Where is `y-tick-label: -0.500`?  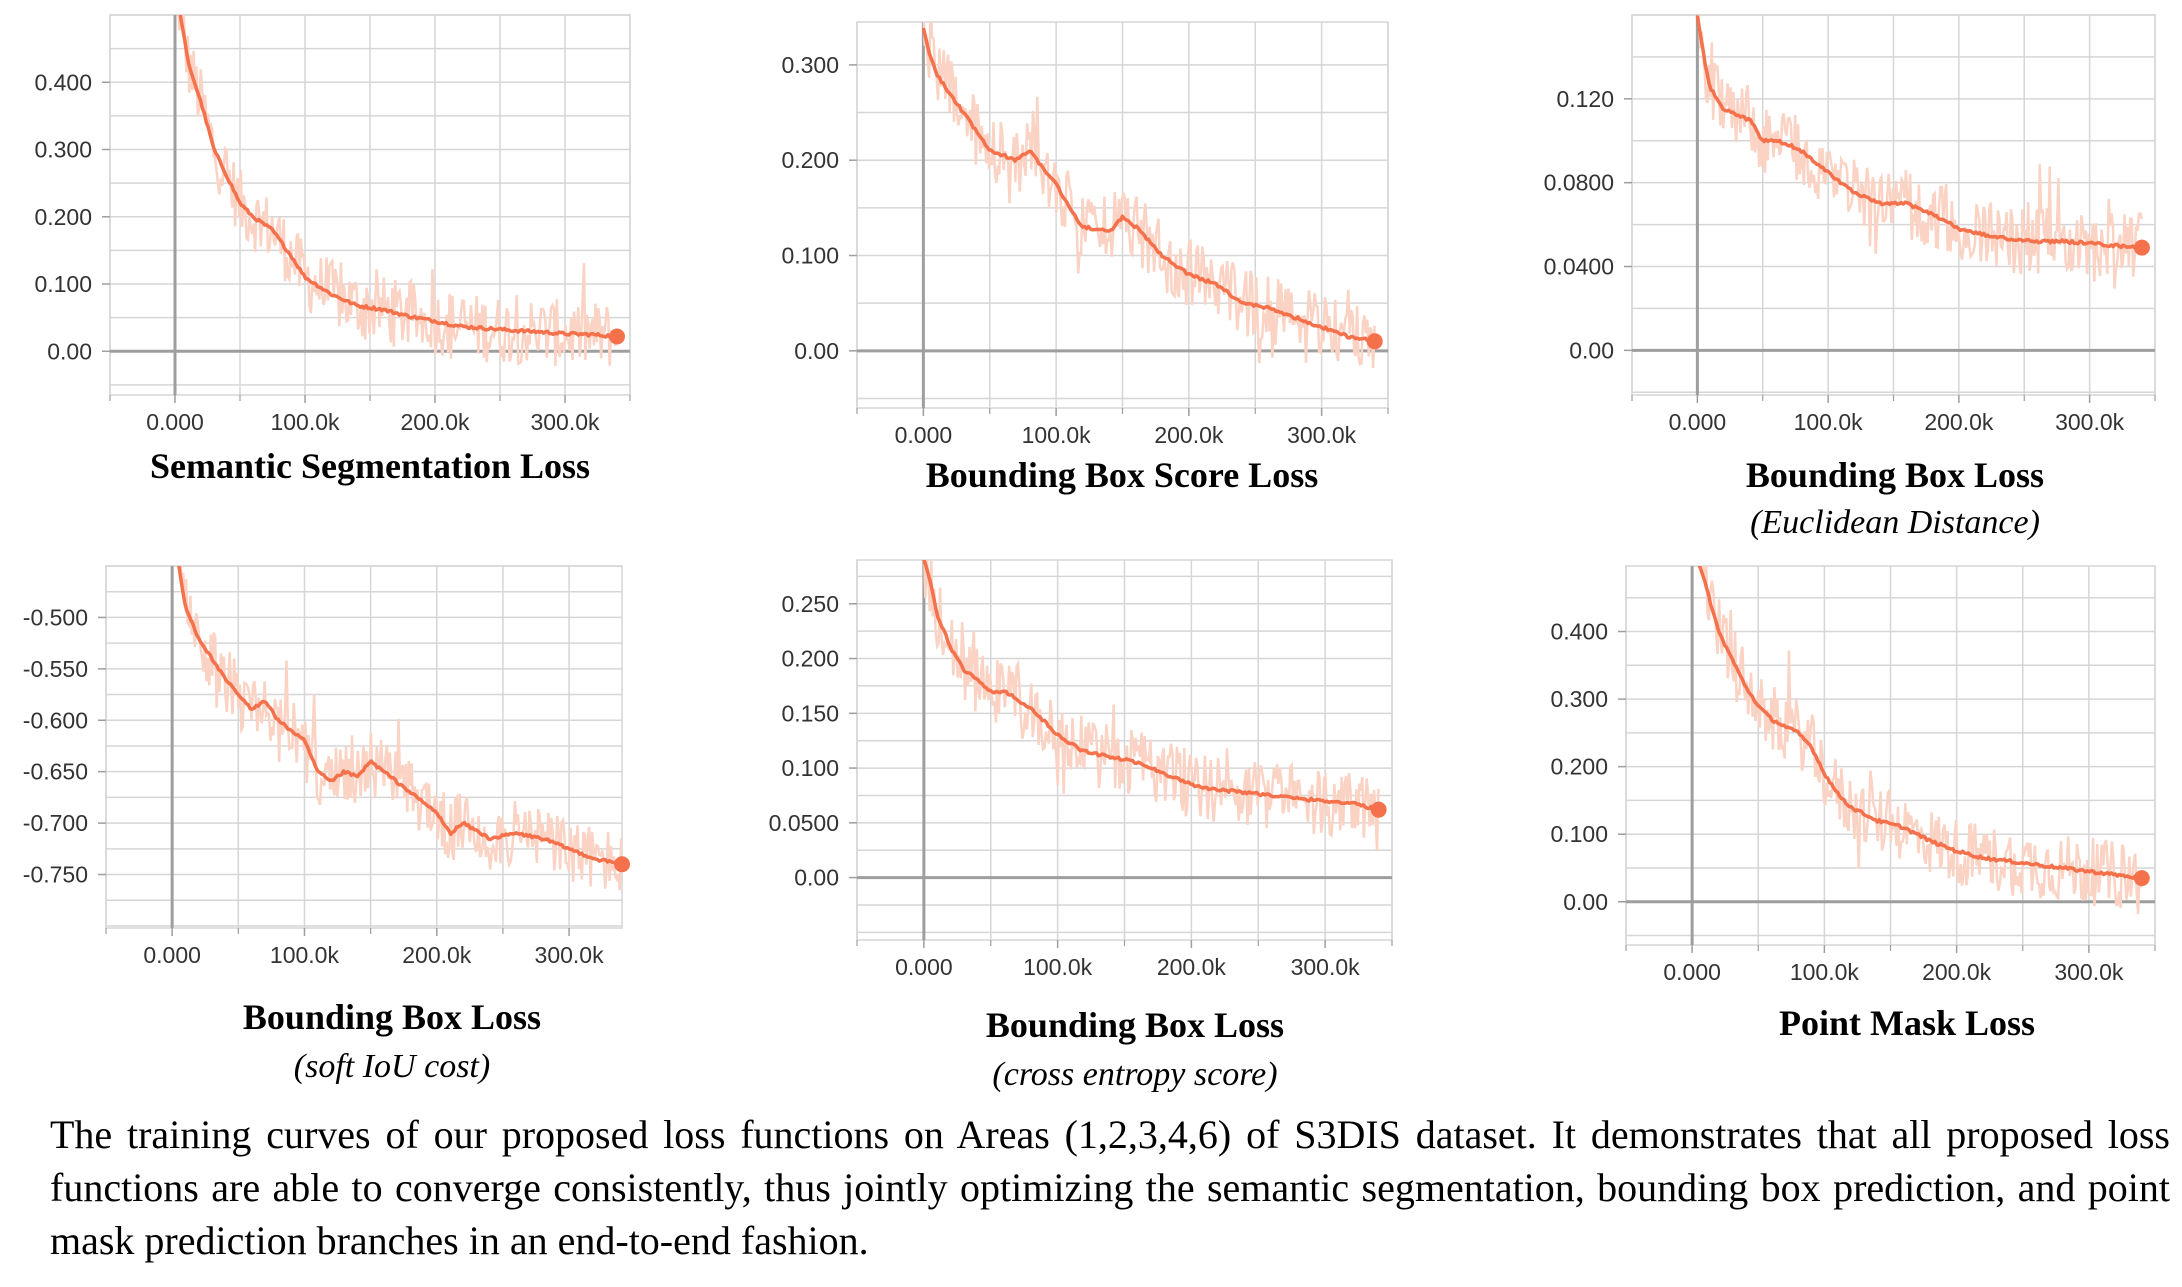
y-tick-label: -0.500 is located at coordinates (55, 617).